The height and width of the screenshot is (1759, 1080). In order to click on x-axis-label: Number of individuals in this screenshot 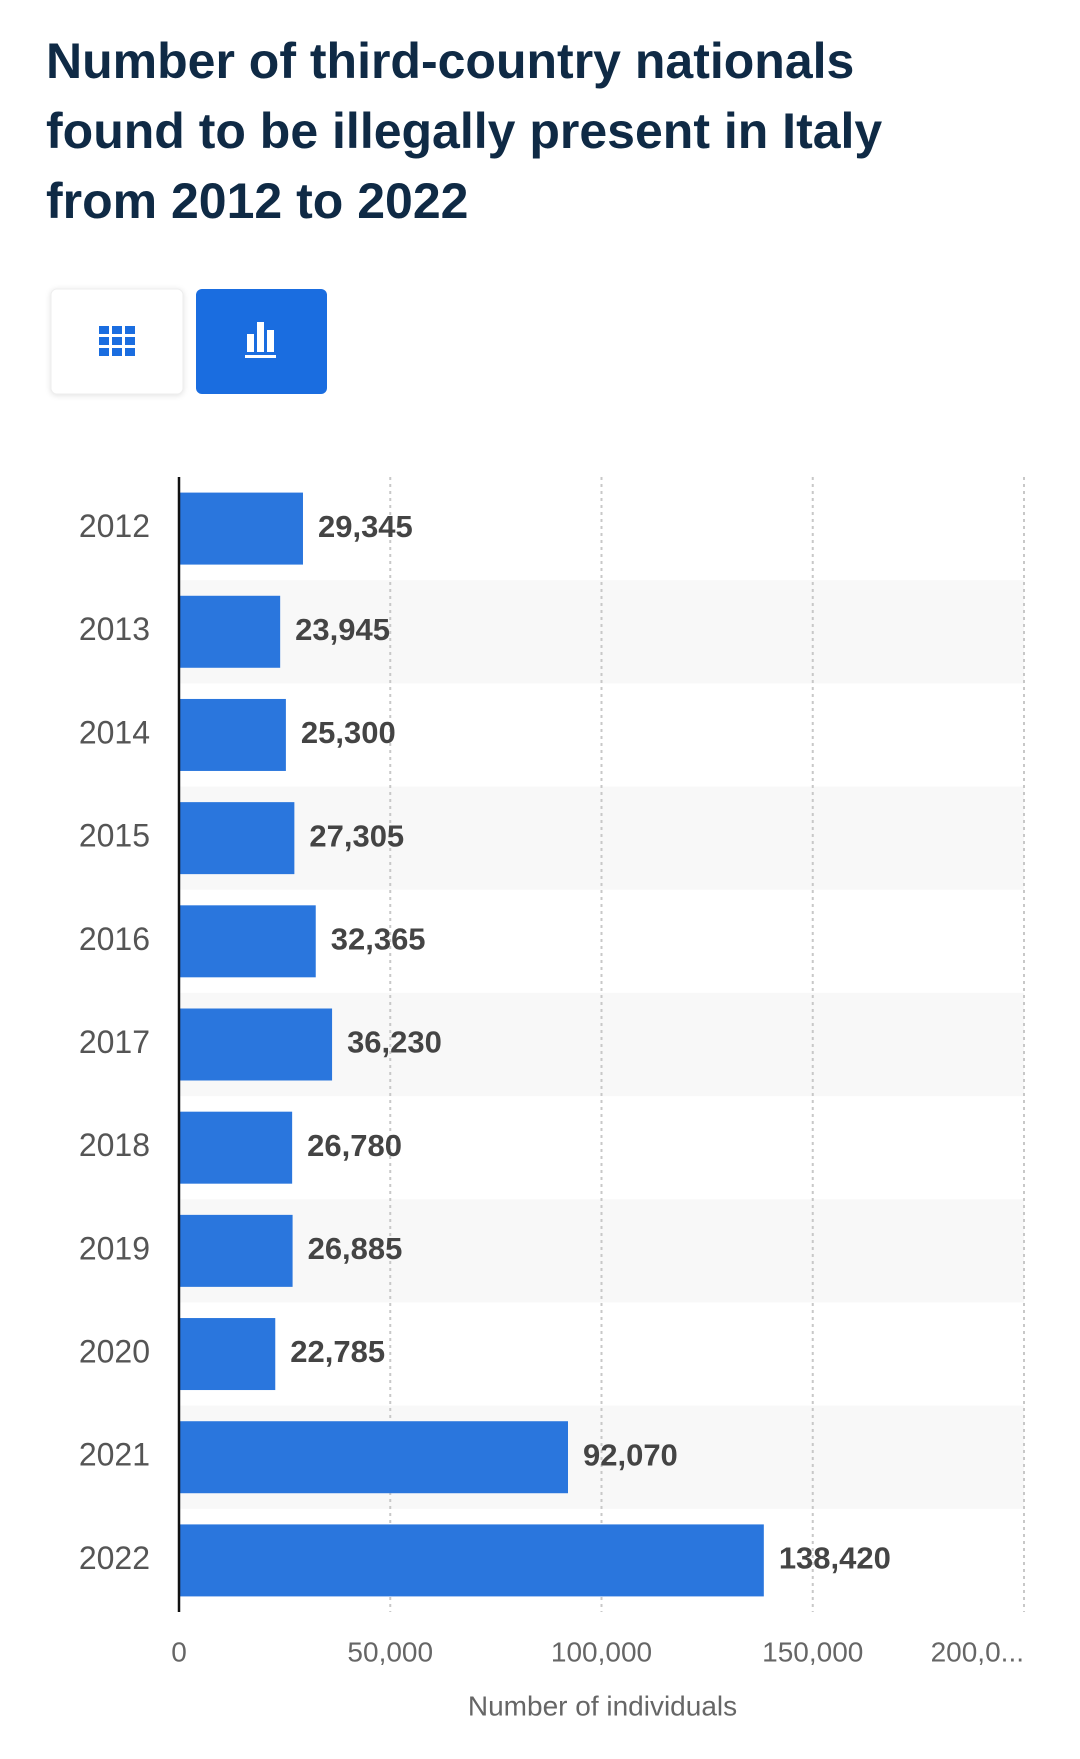, I will do `click(602, 1705)`.